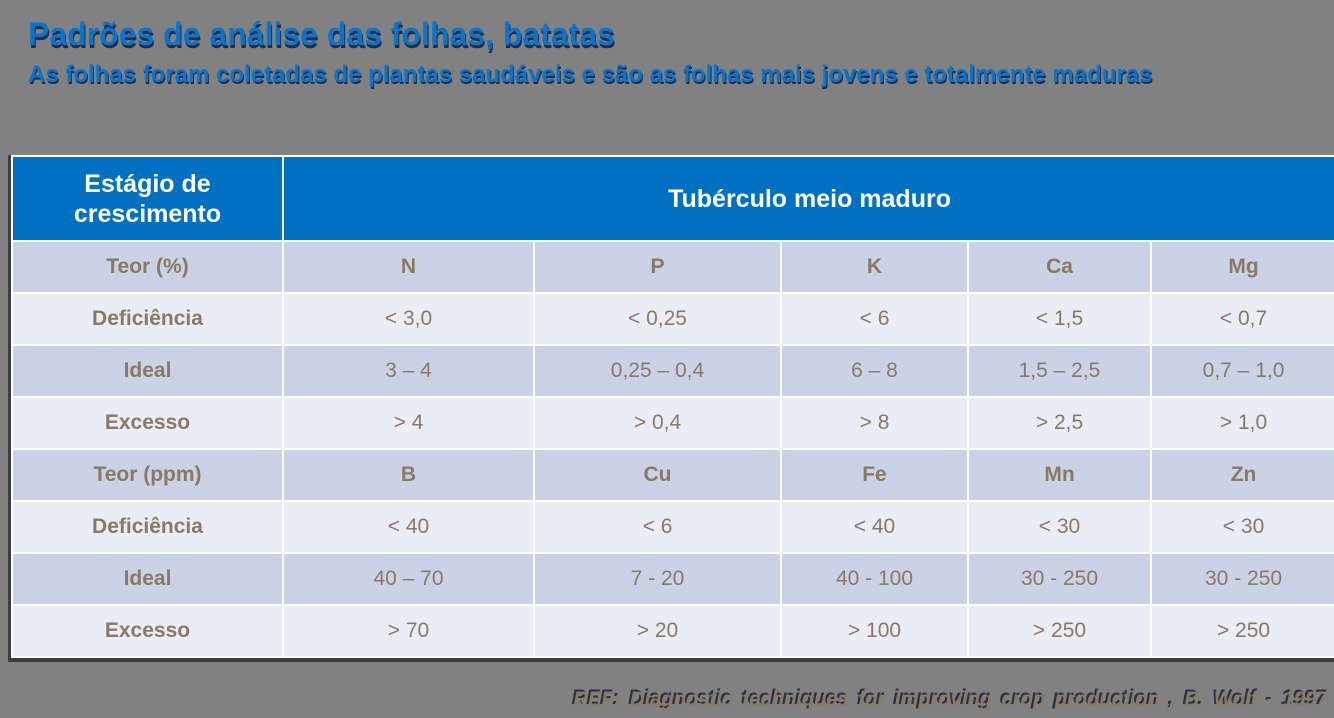 This screenshot has width=1334, height=718. I want to click on table-cell: 0,7 – 1,0, so click(1241, 371).